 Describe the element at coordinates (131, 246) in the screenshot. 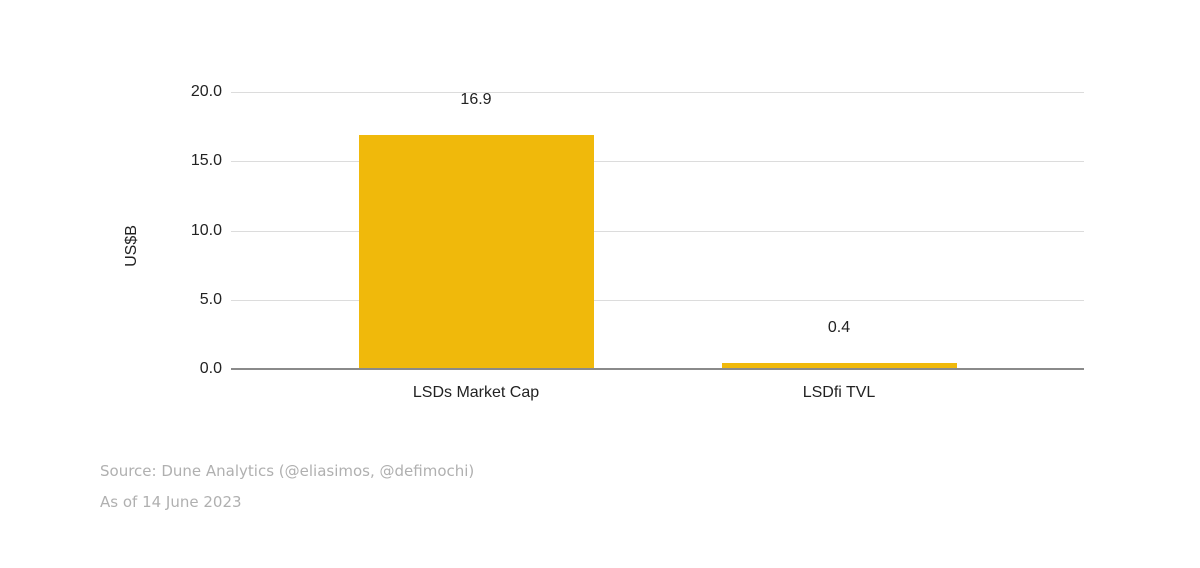

I see `y-axis-label: US$B` at that location.